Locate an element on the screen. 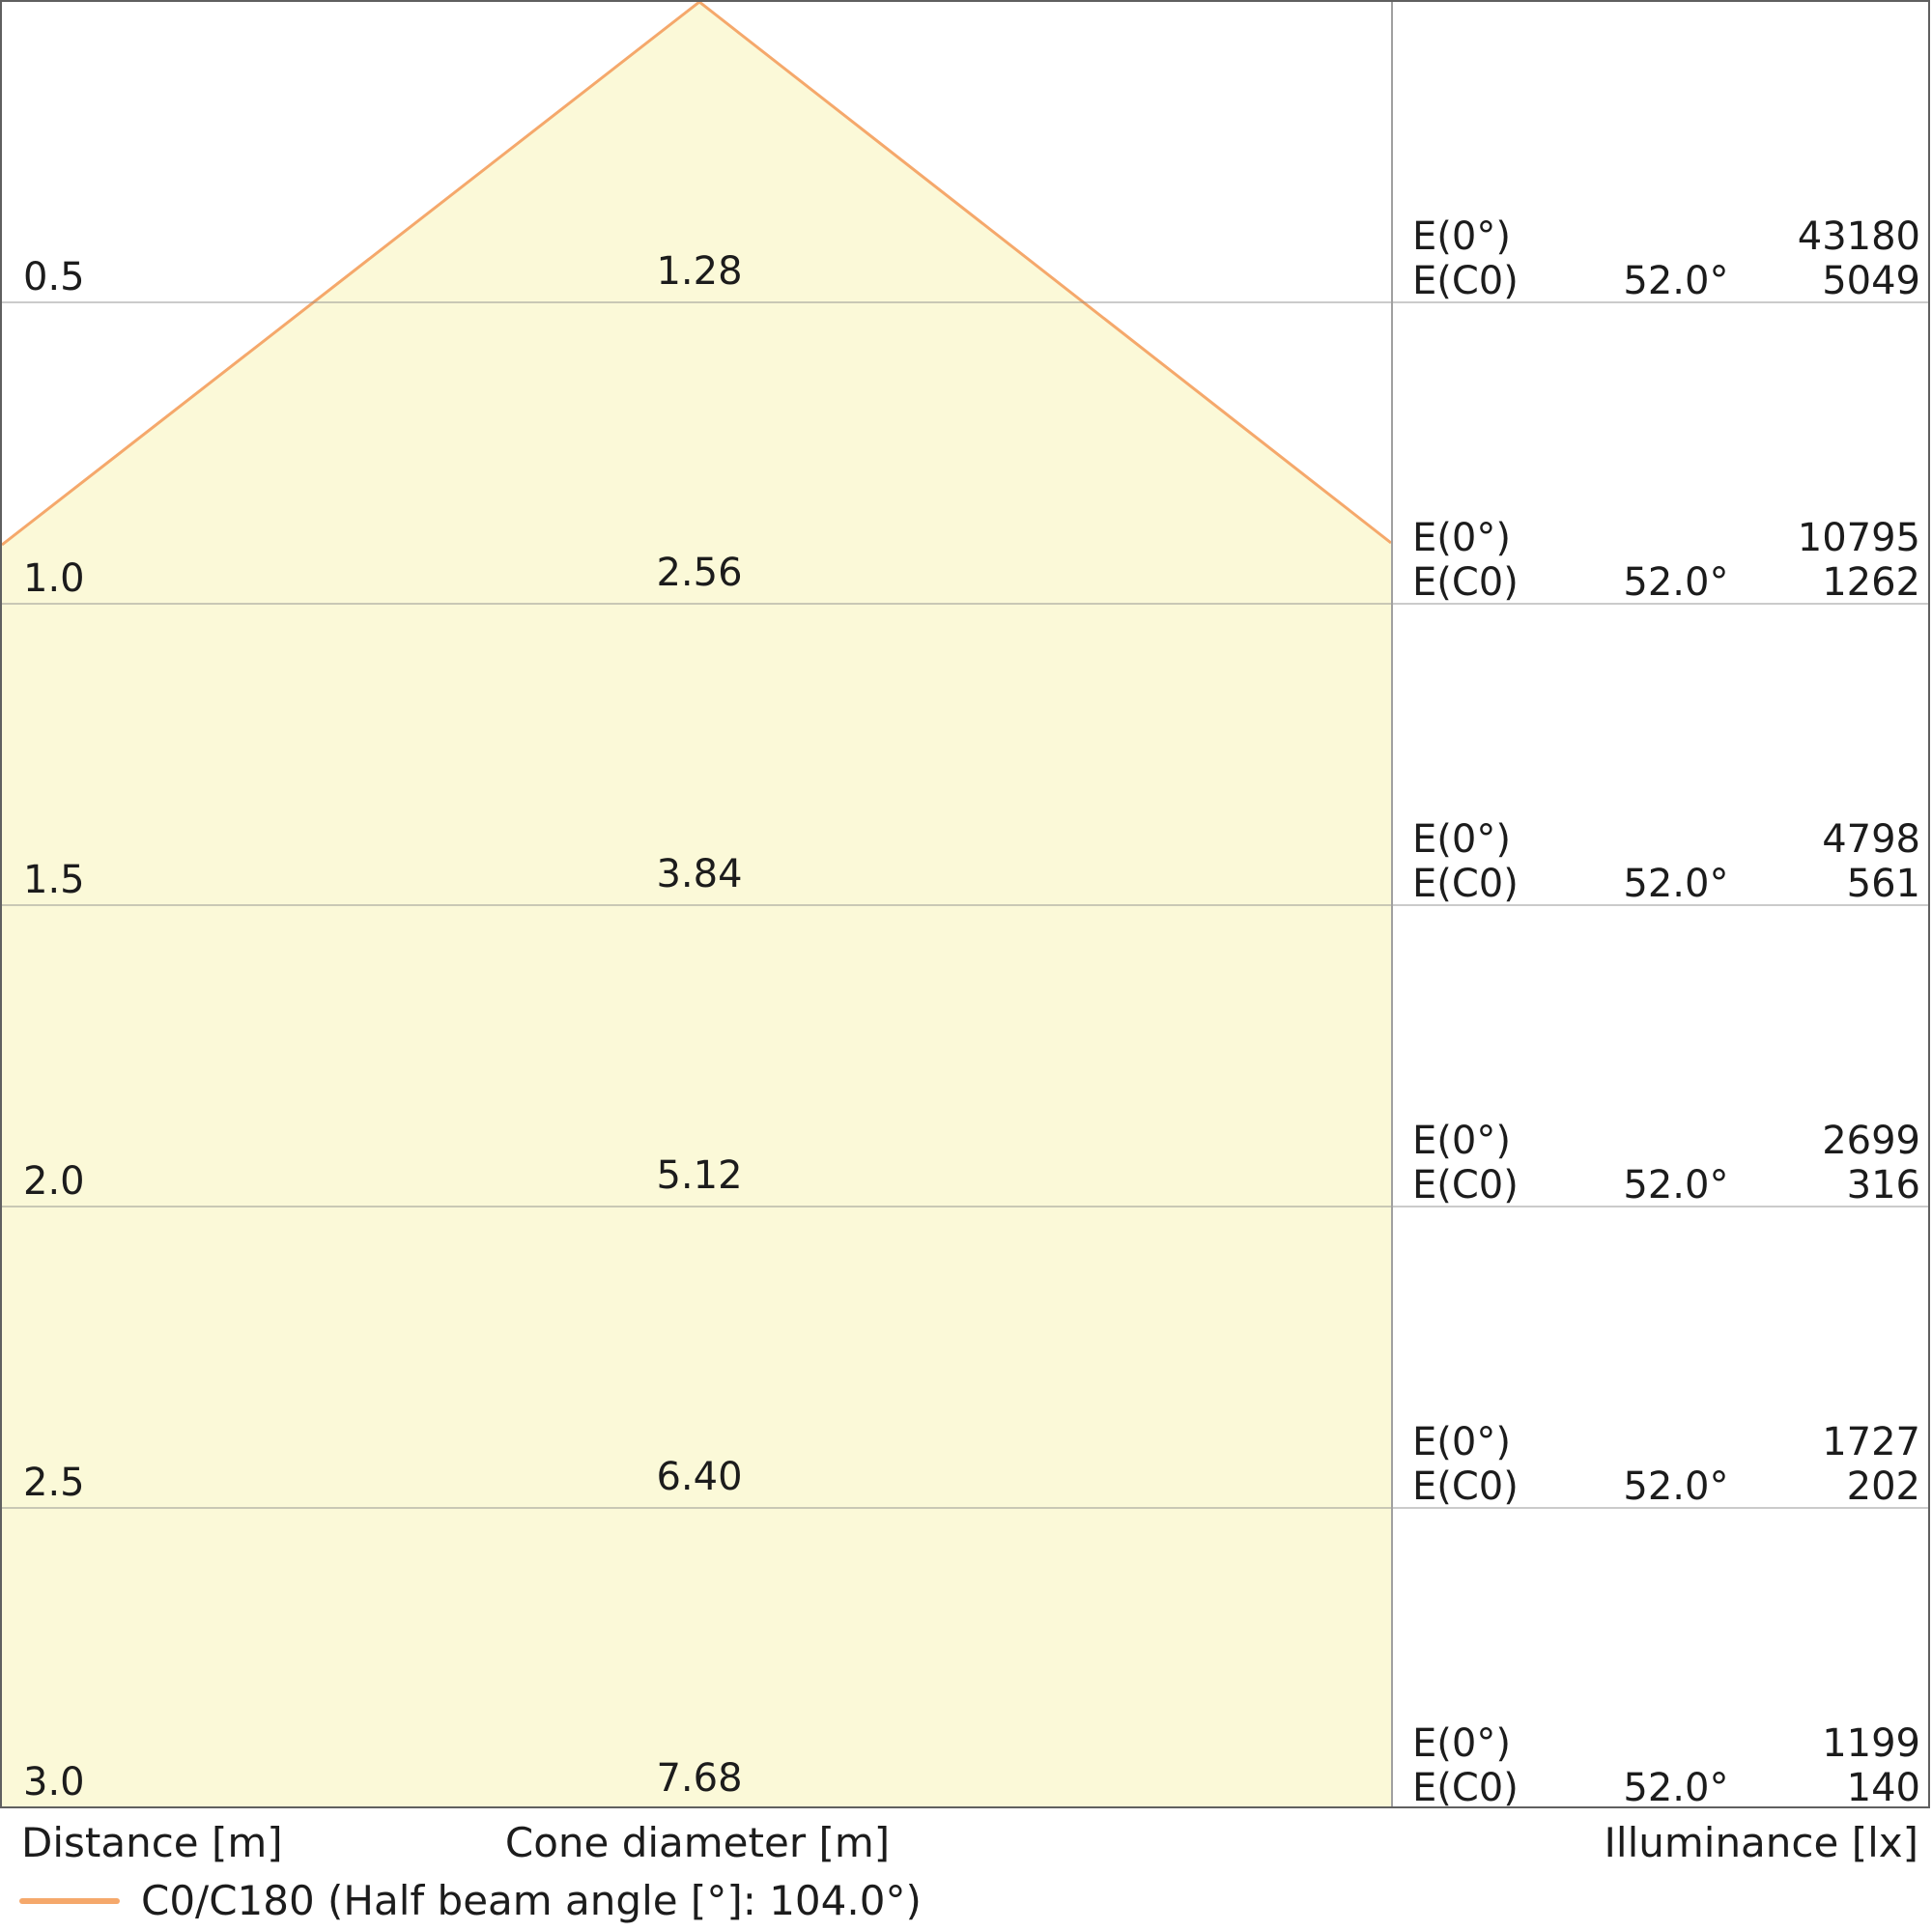  ec0-value: 316 is located at coordinates (1883, 1185).